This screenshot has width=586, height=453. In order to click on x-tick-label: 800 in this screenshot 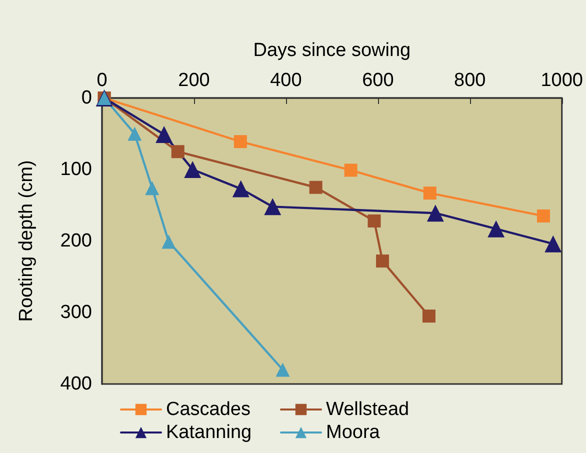, I will do `click(470, 80)`.